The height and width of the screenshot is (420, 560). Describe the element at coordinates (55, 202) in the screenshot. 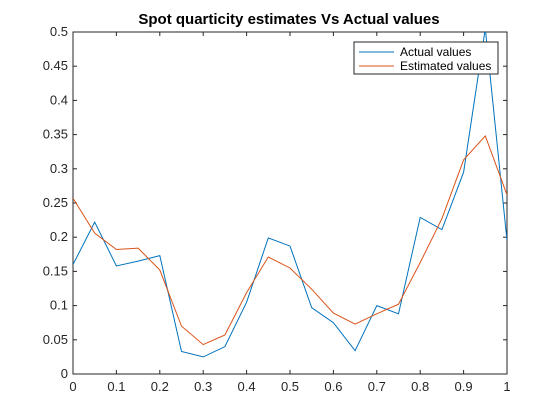

I see `y-tick-label: 0.25` at that location.